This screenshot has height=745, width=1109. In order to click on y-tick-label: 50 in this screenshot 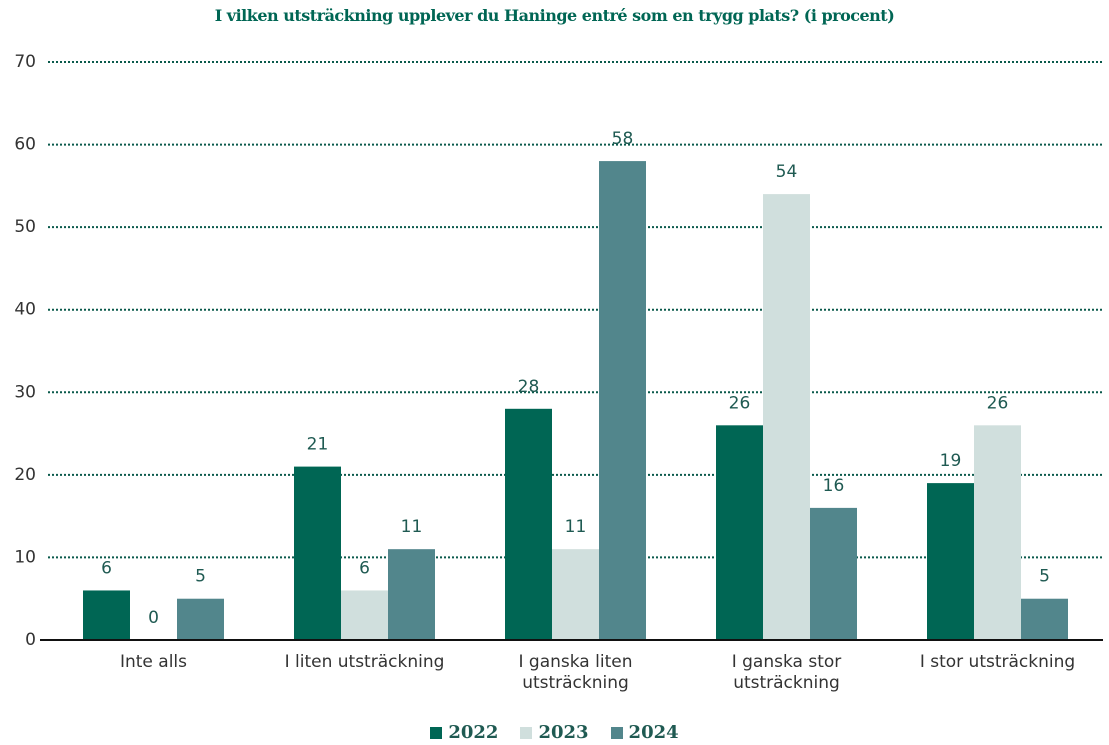, I will do `click(25, 227)`.